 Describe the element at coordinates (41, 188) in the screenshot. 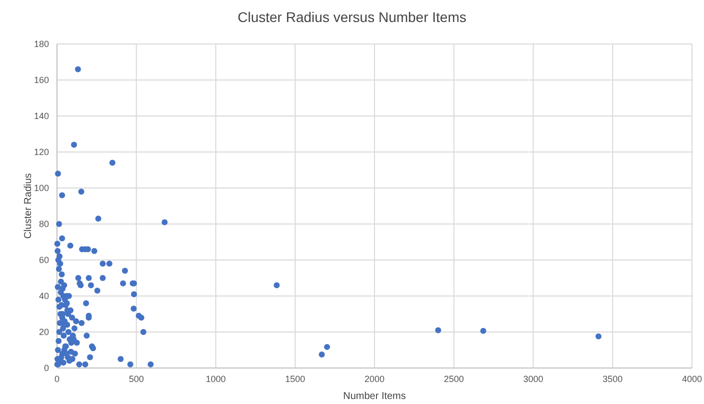

I see `y-tick-label: 100` at that location.